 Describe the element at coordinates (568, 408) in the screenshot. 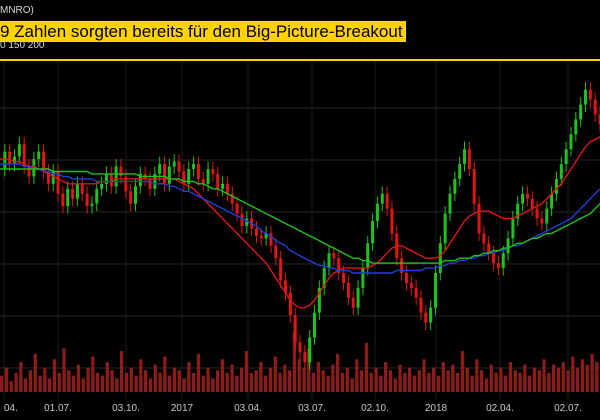

I see `x-tick-label: 02.07.` at that location.